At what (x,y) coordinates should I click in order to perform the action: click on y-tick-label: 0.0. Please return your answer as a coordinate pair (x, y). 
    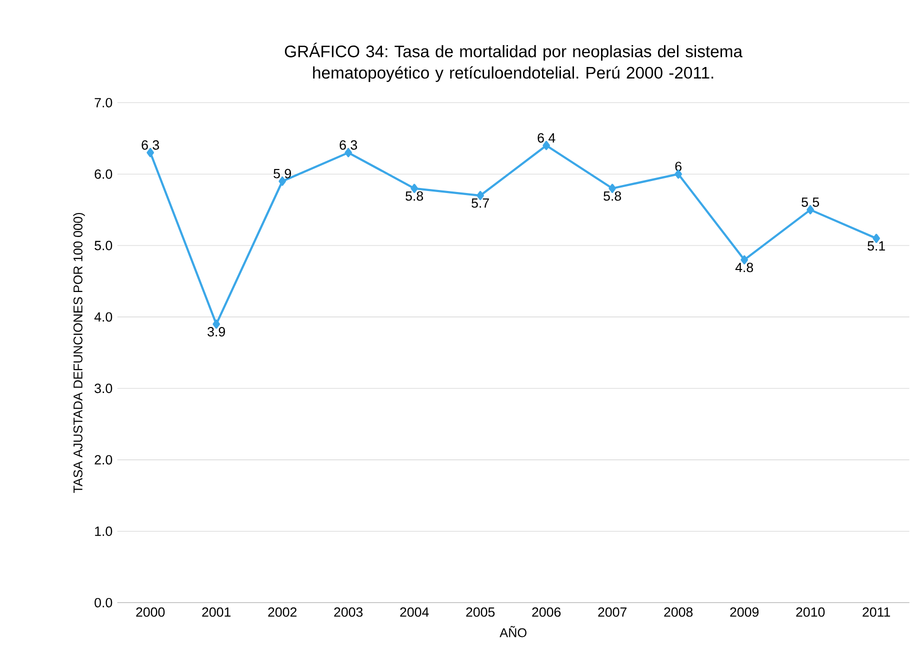
    Looking at the image, I should click on (103, 603).